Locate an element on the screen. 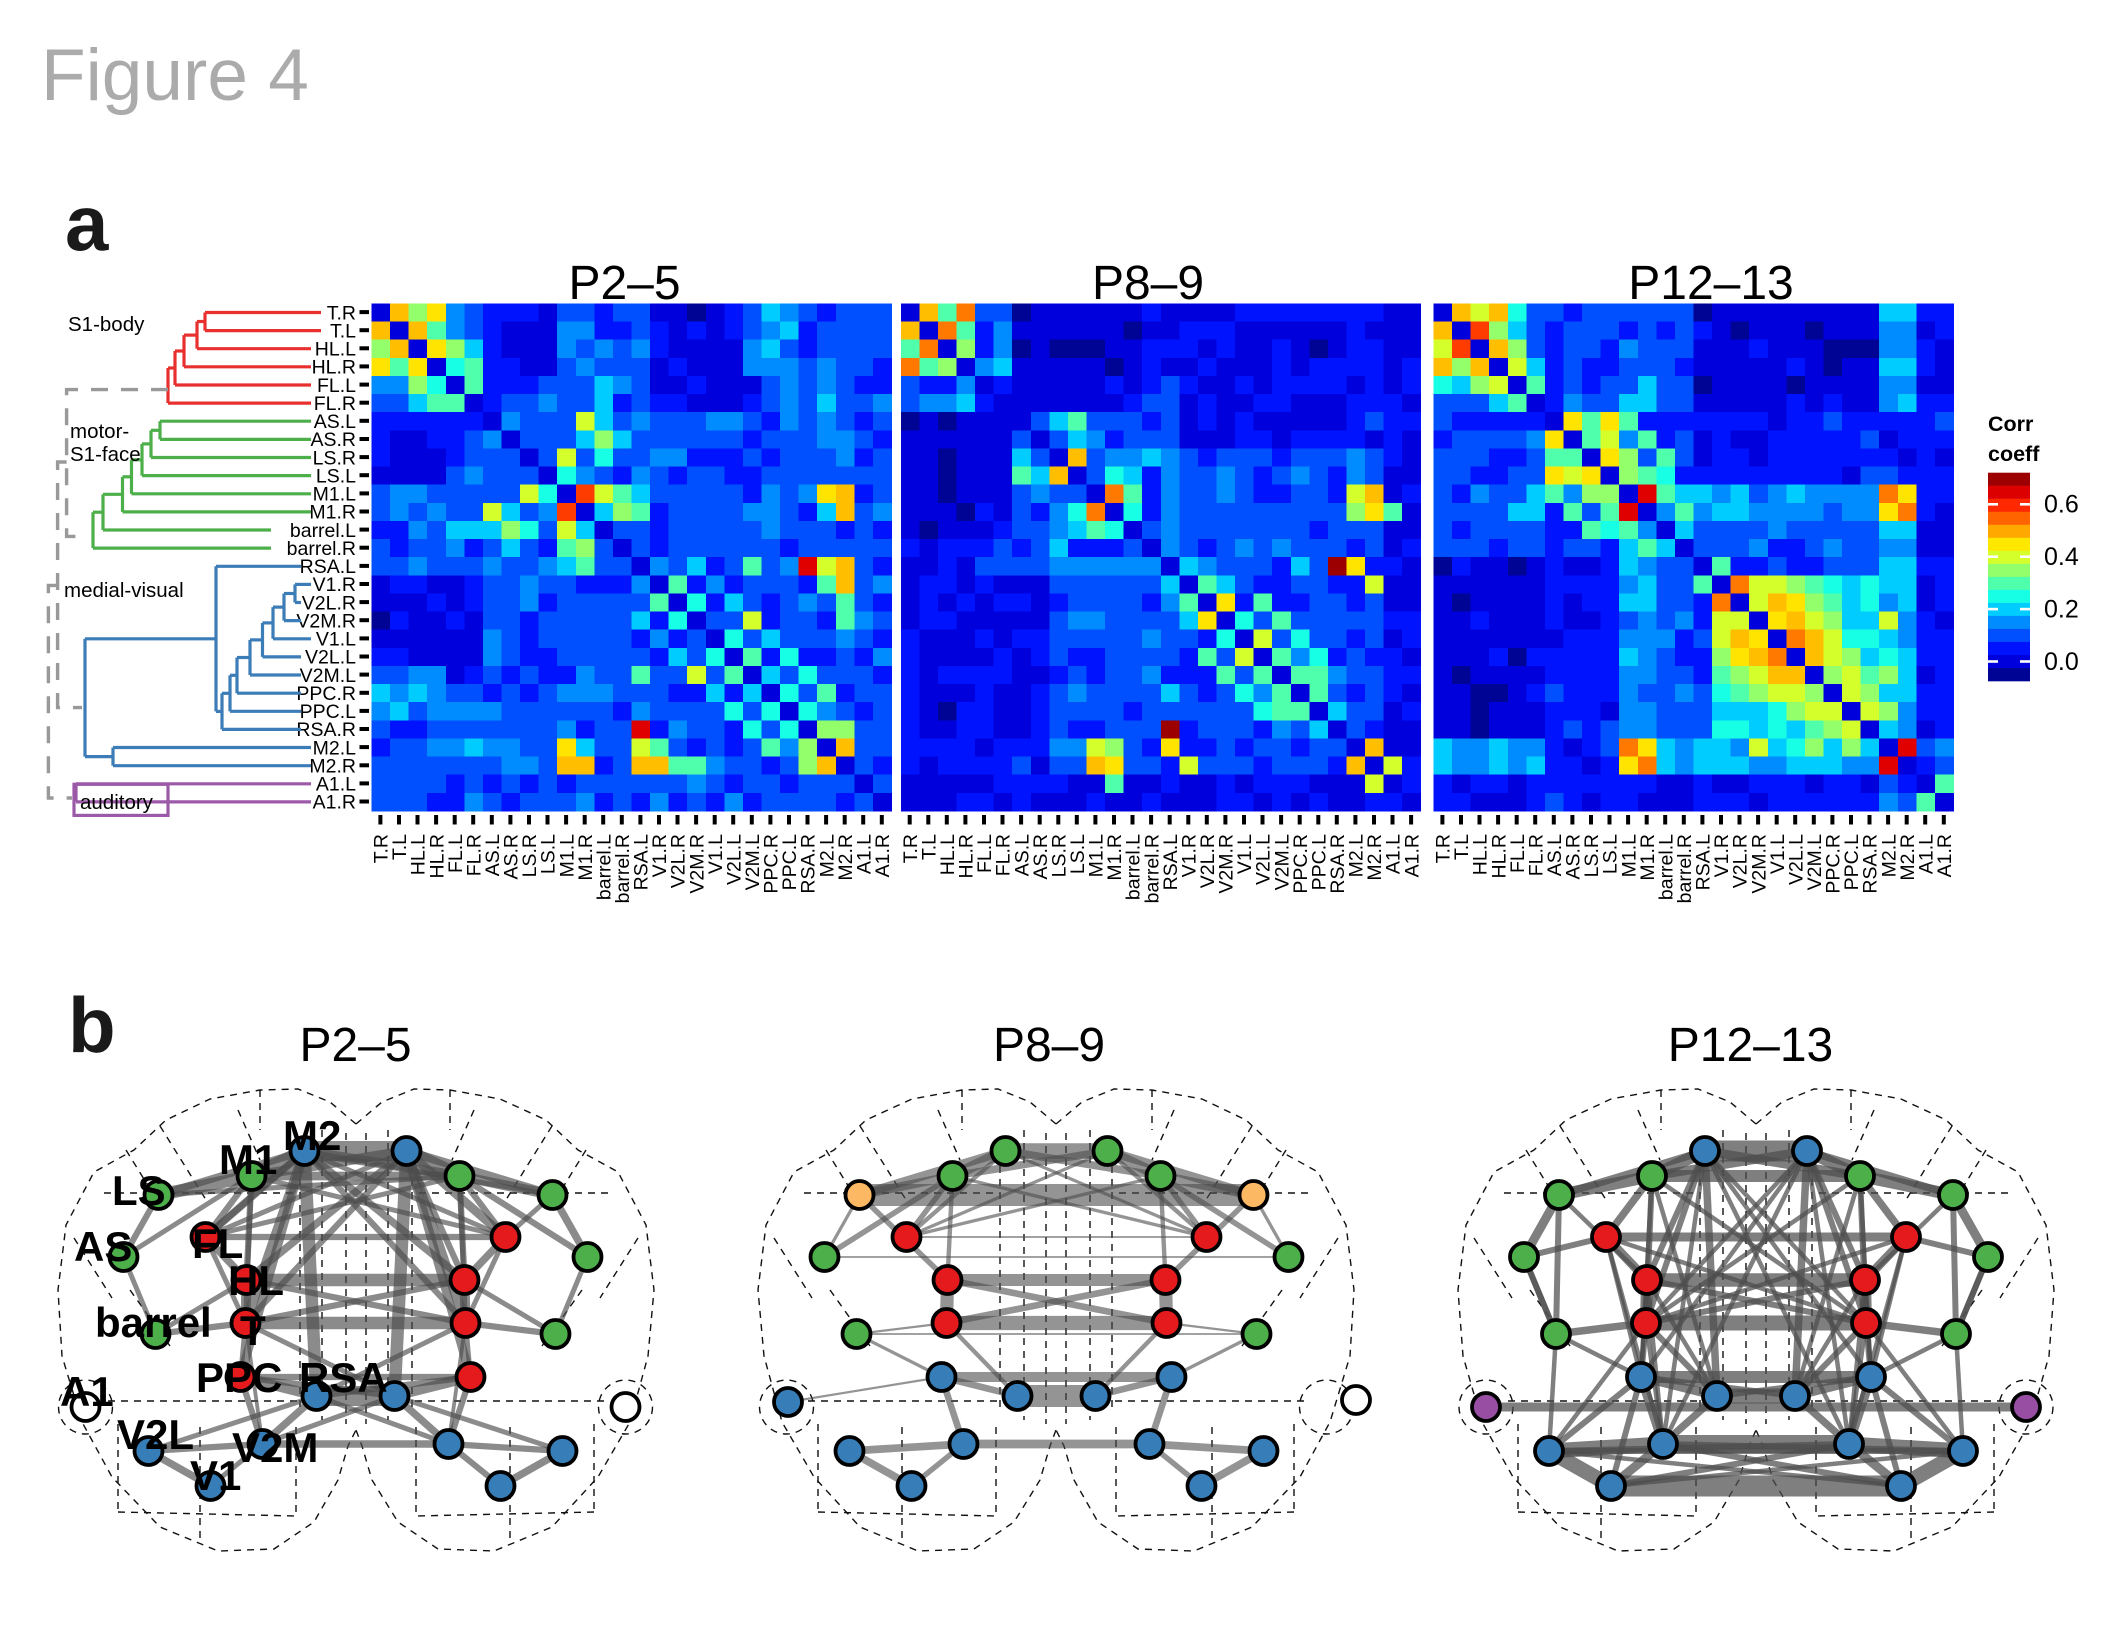 The width and height of the screenshot is (2118, 1644). svg-text: PPC.L is located at coordinates (1320, 862).